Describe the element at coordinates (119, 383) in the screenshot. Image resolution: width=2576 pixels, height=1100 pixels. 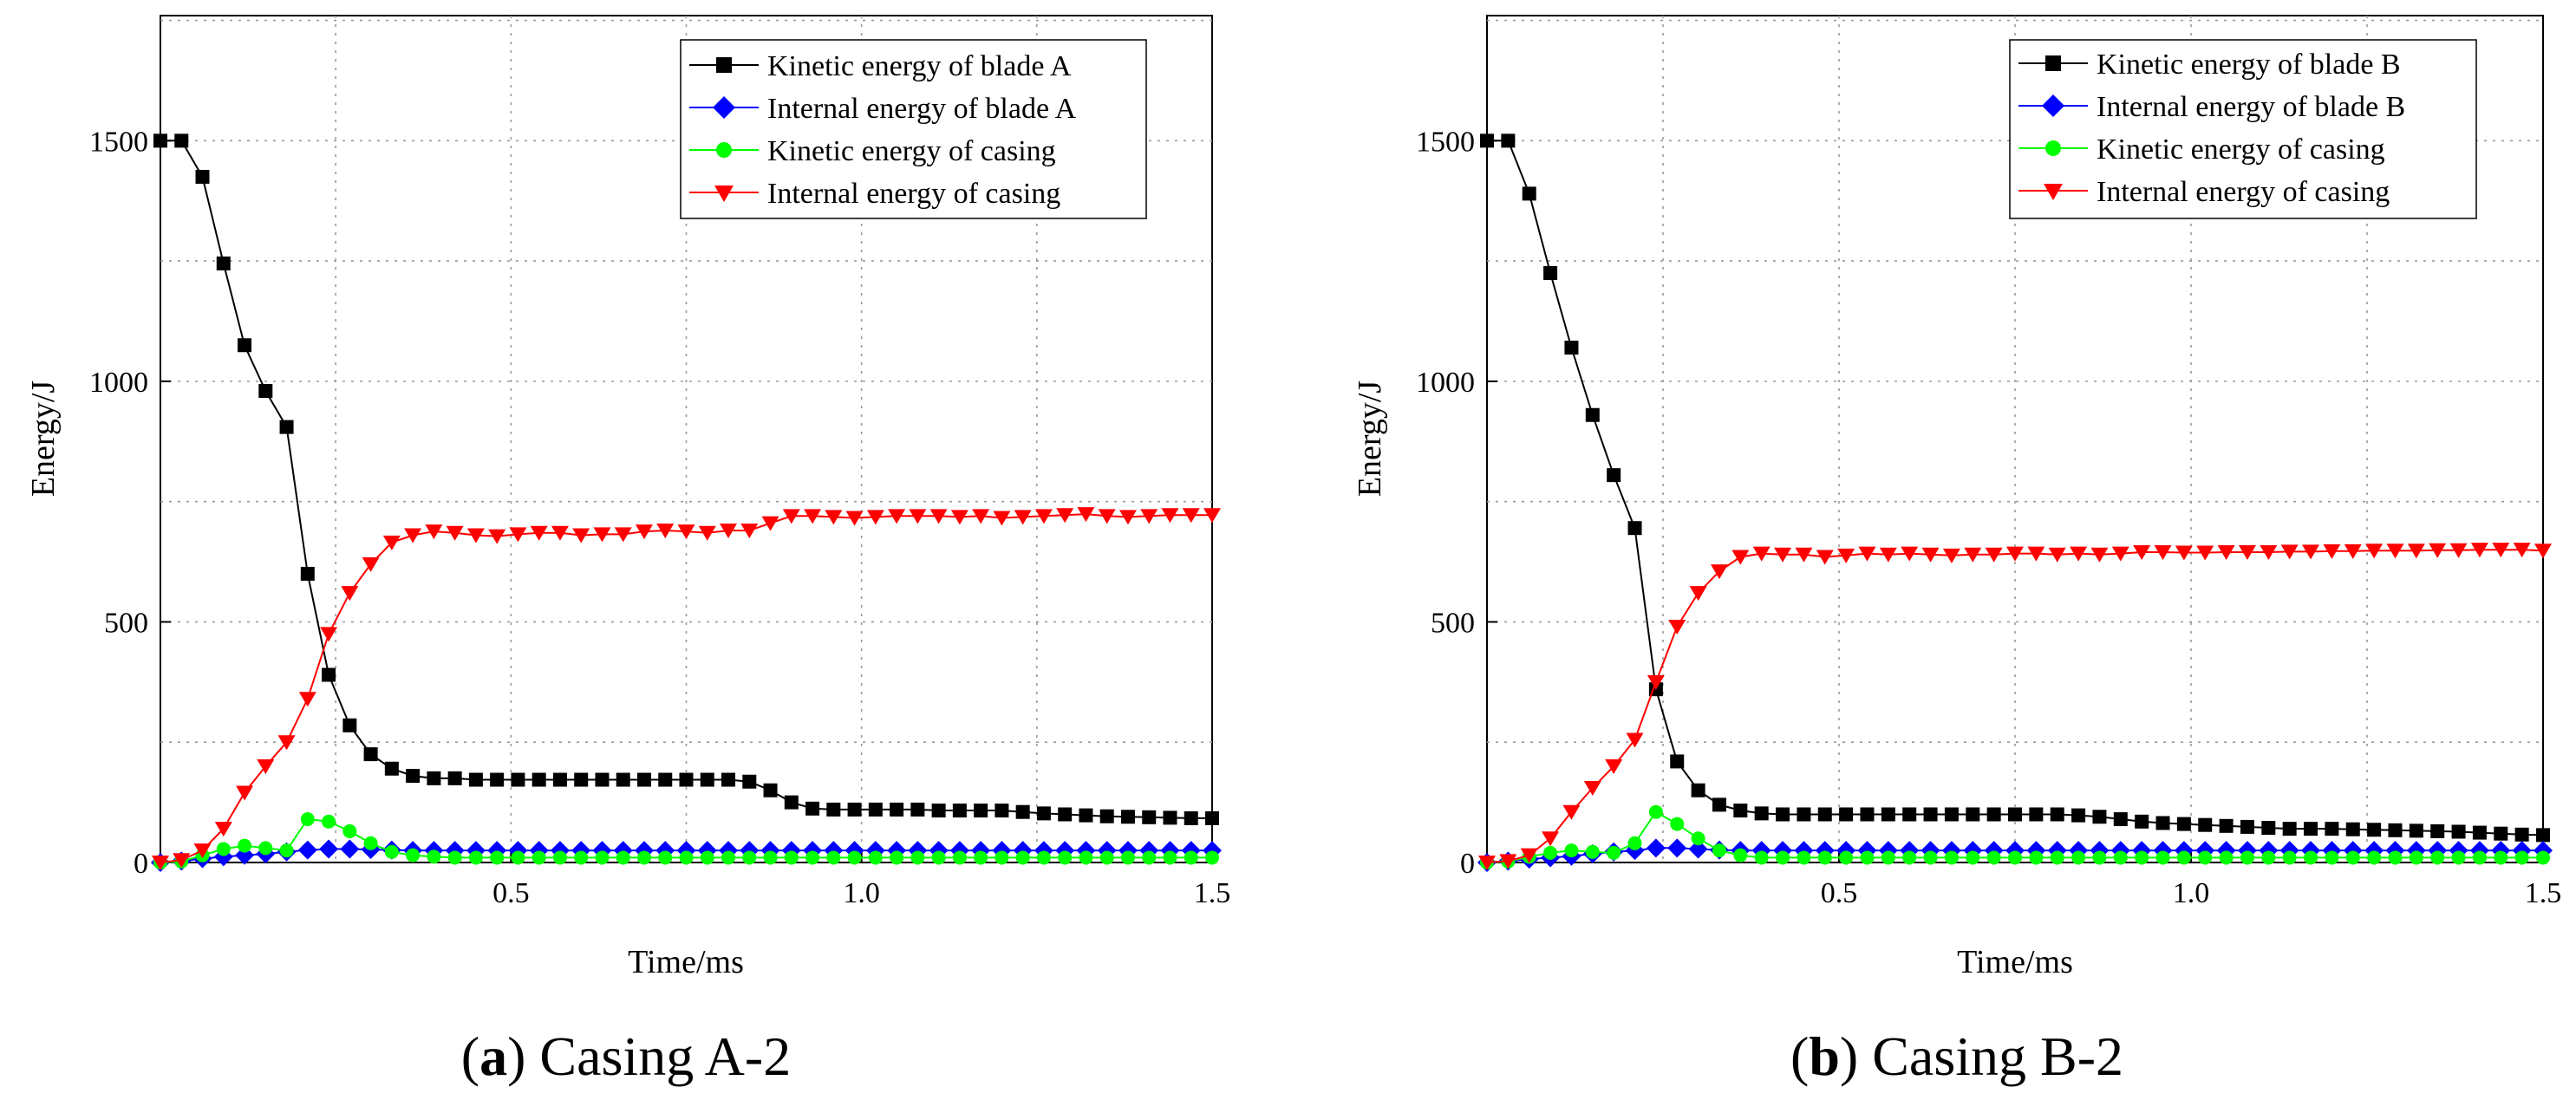
I see `y-tick-label: 1000` at that location.